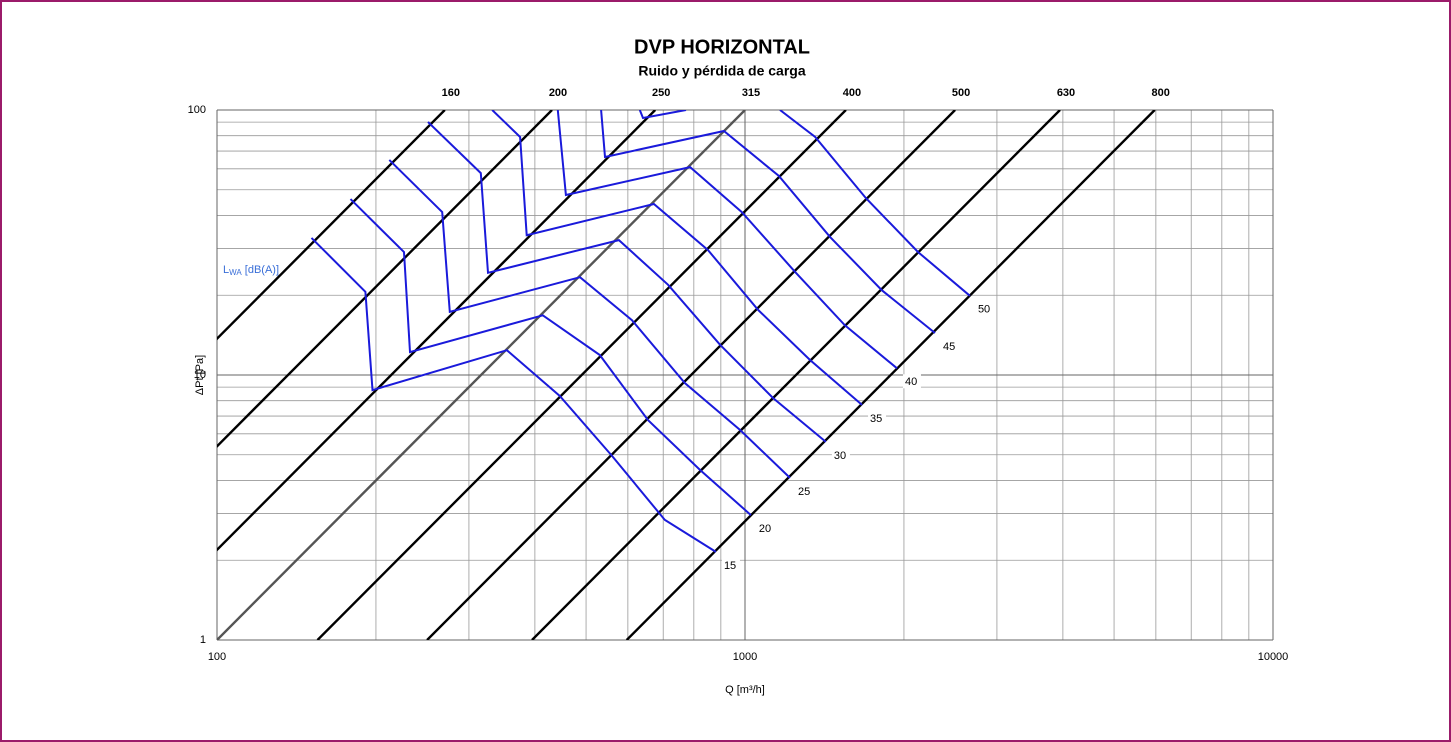 The width and height of the screenshot is (1451, 742). What do you see at coordinates (451, 93) in the screenshot?
I see `duct-label: 160` at bounding box center [451, 93].